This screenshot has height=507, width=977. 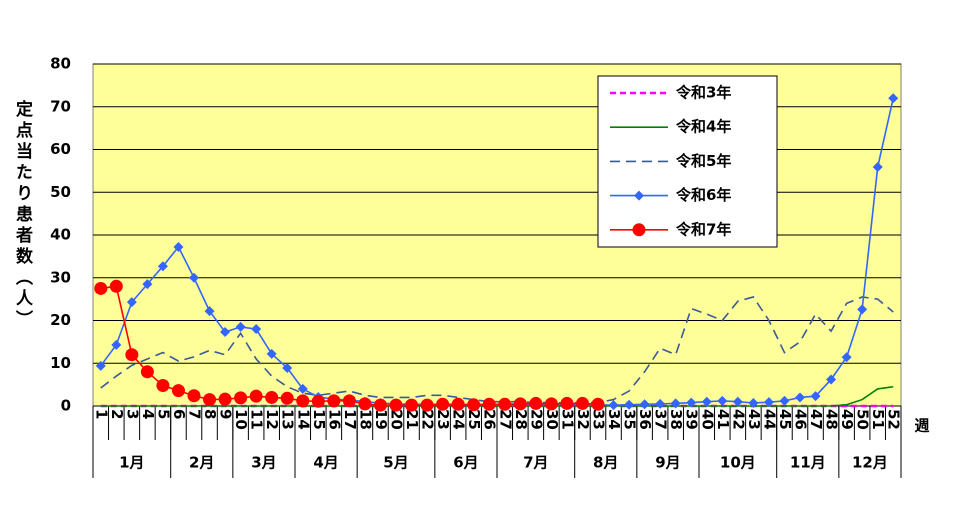 What do you see at coordinates (676, 419) in the screenshot?
I see `x-tick-label: 38` at bounding box center [676, 419].